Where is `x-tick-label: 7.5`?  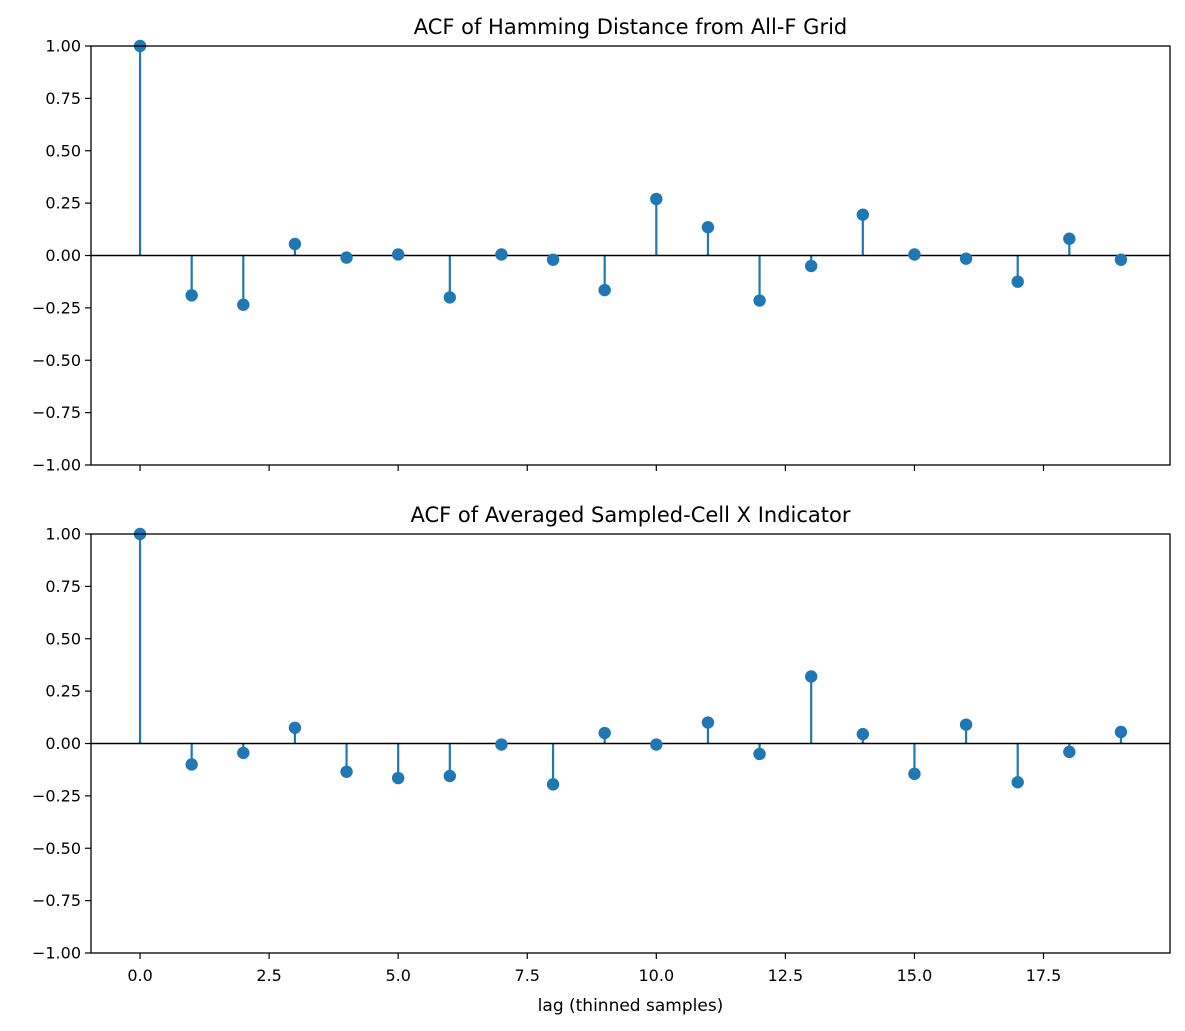 x-tick-label: 7.5 is located at coordinates (527, 975).